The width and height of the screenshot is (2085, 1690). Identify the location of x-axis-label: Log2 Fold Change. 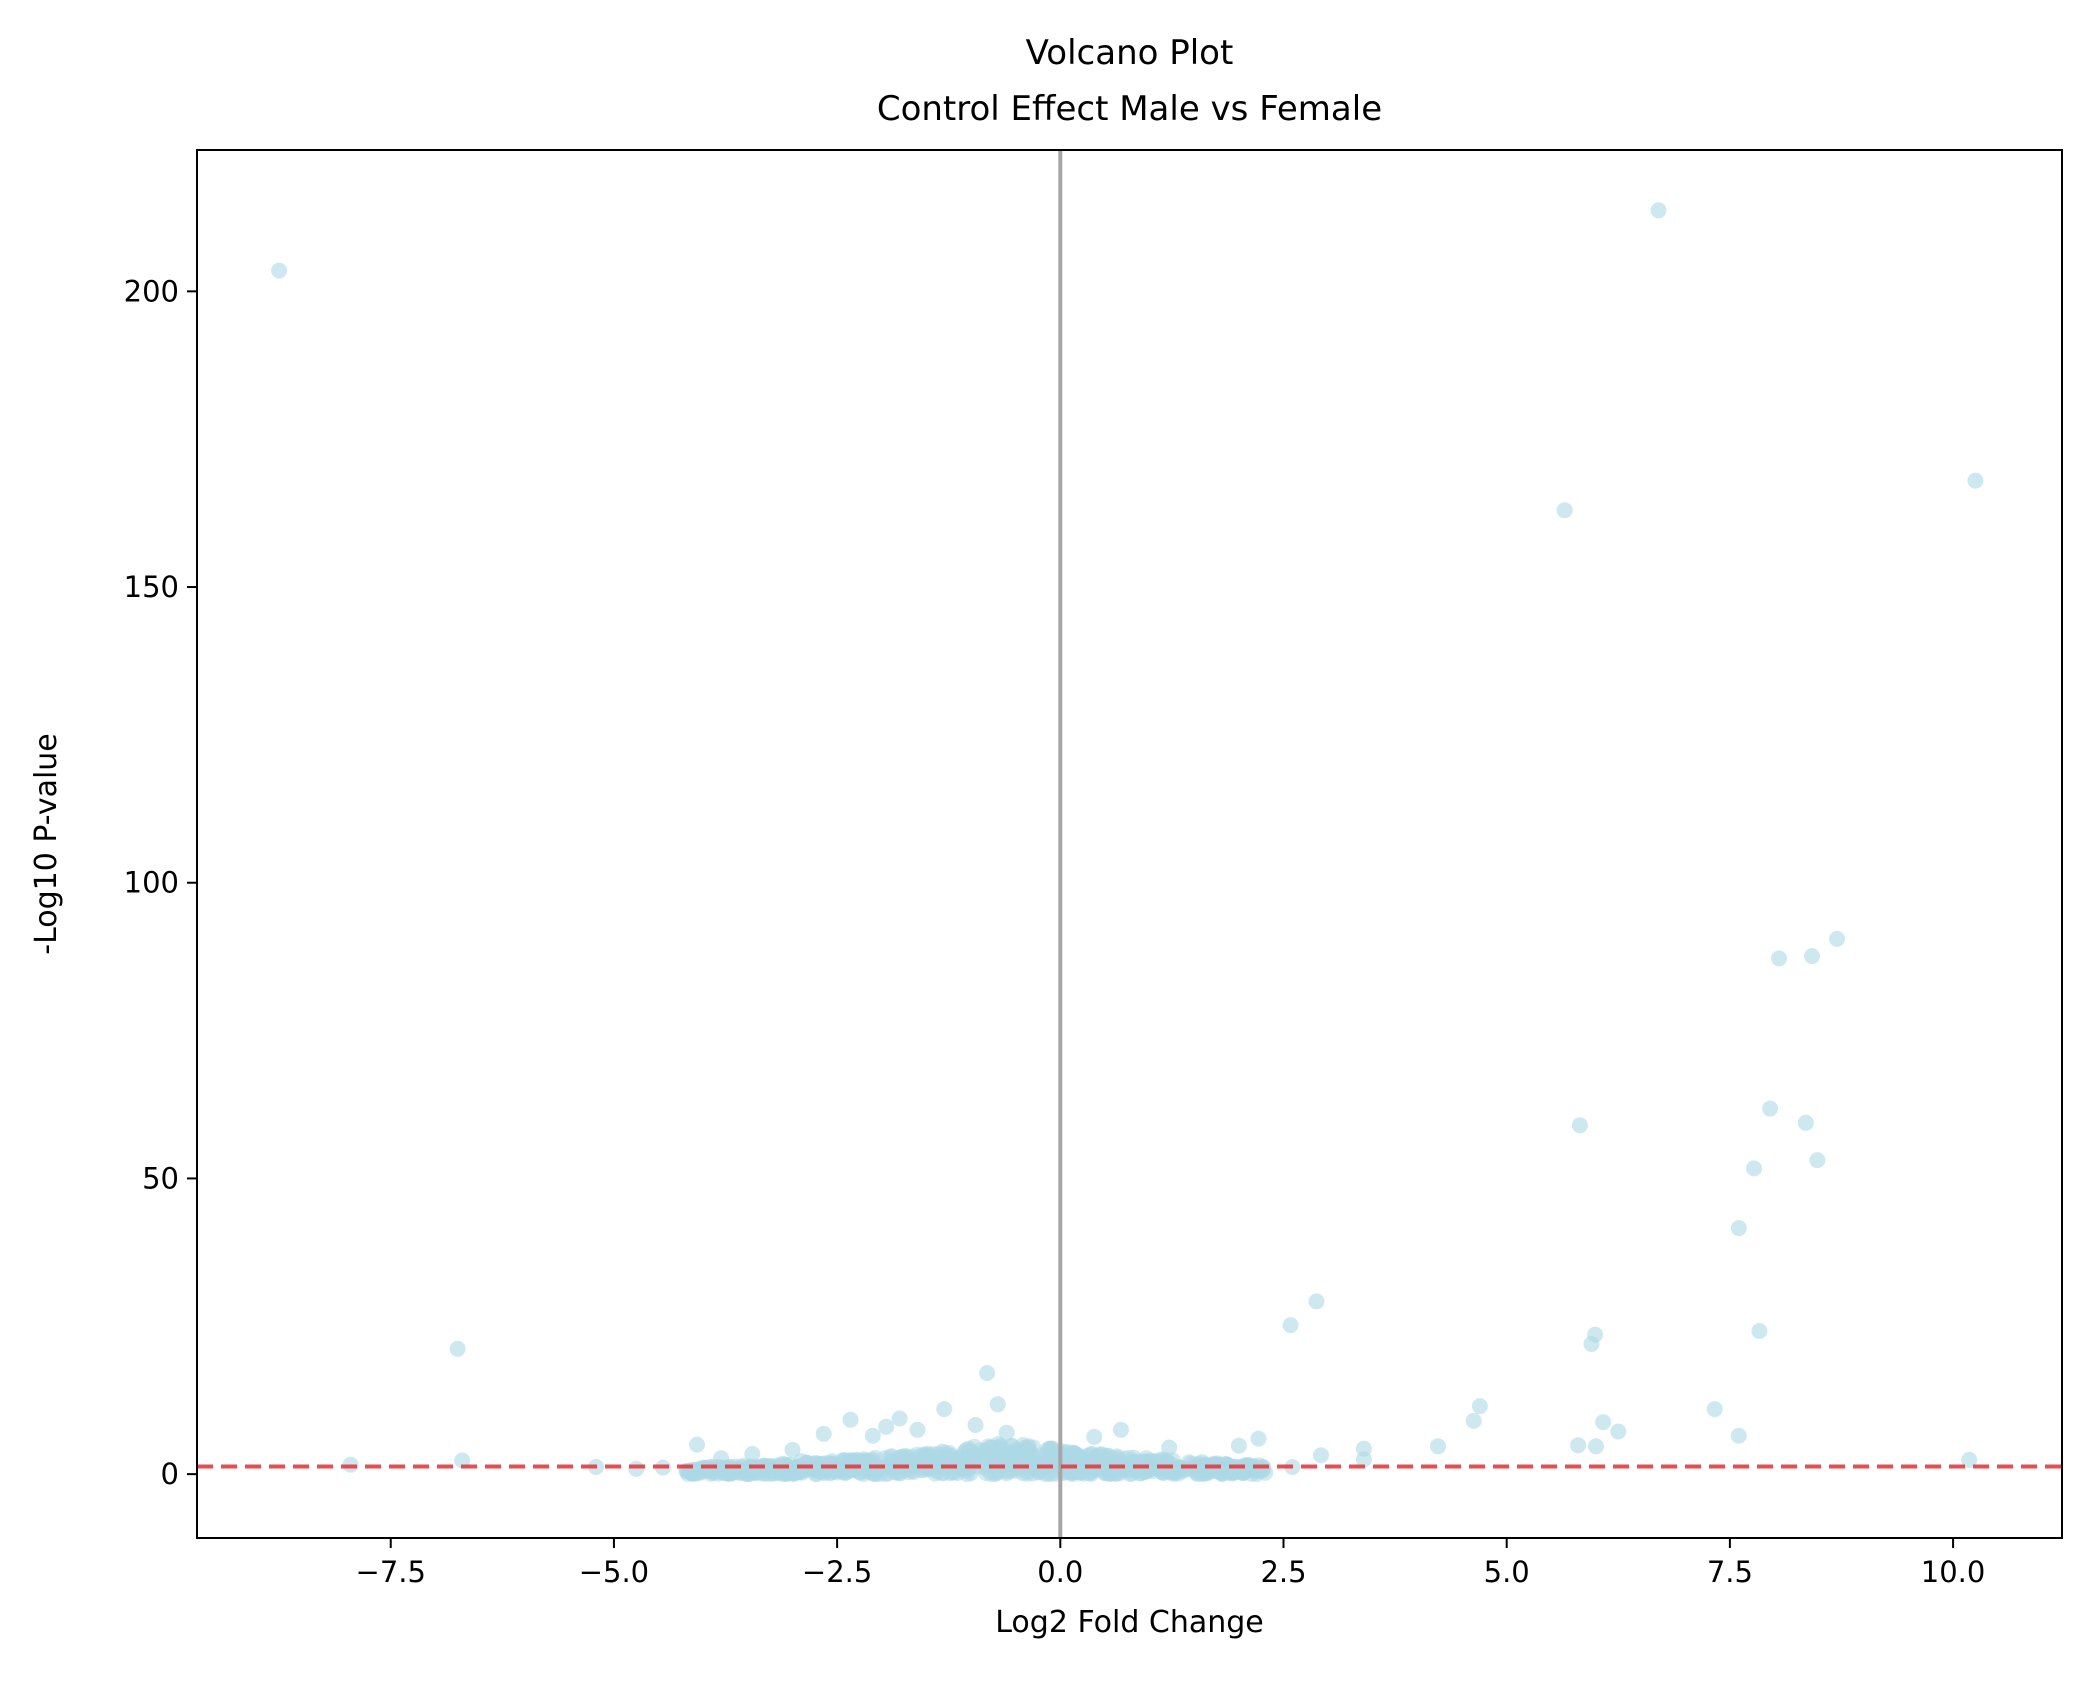
(1129, 1622).